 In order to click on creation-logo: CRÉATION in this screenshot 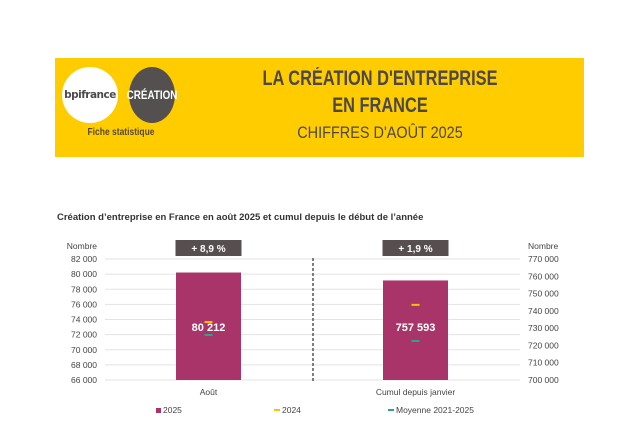, I will do `click(152, 95)`.